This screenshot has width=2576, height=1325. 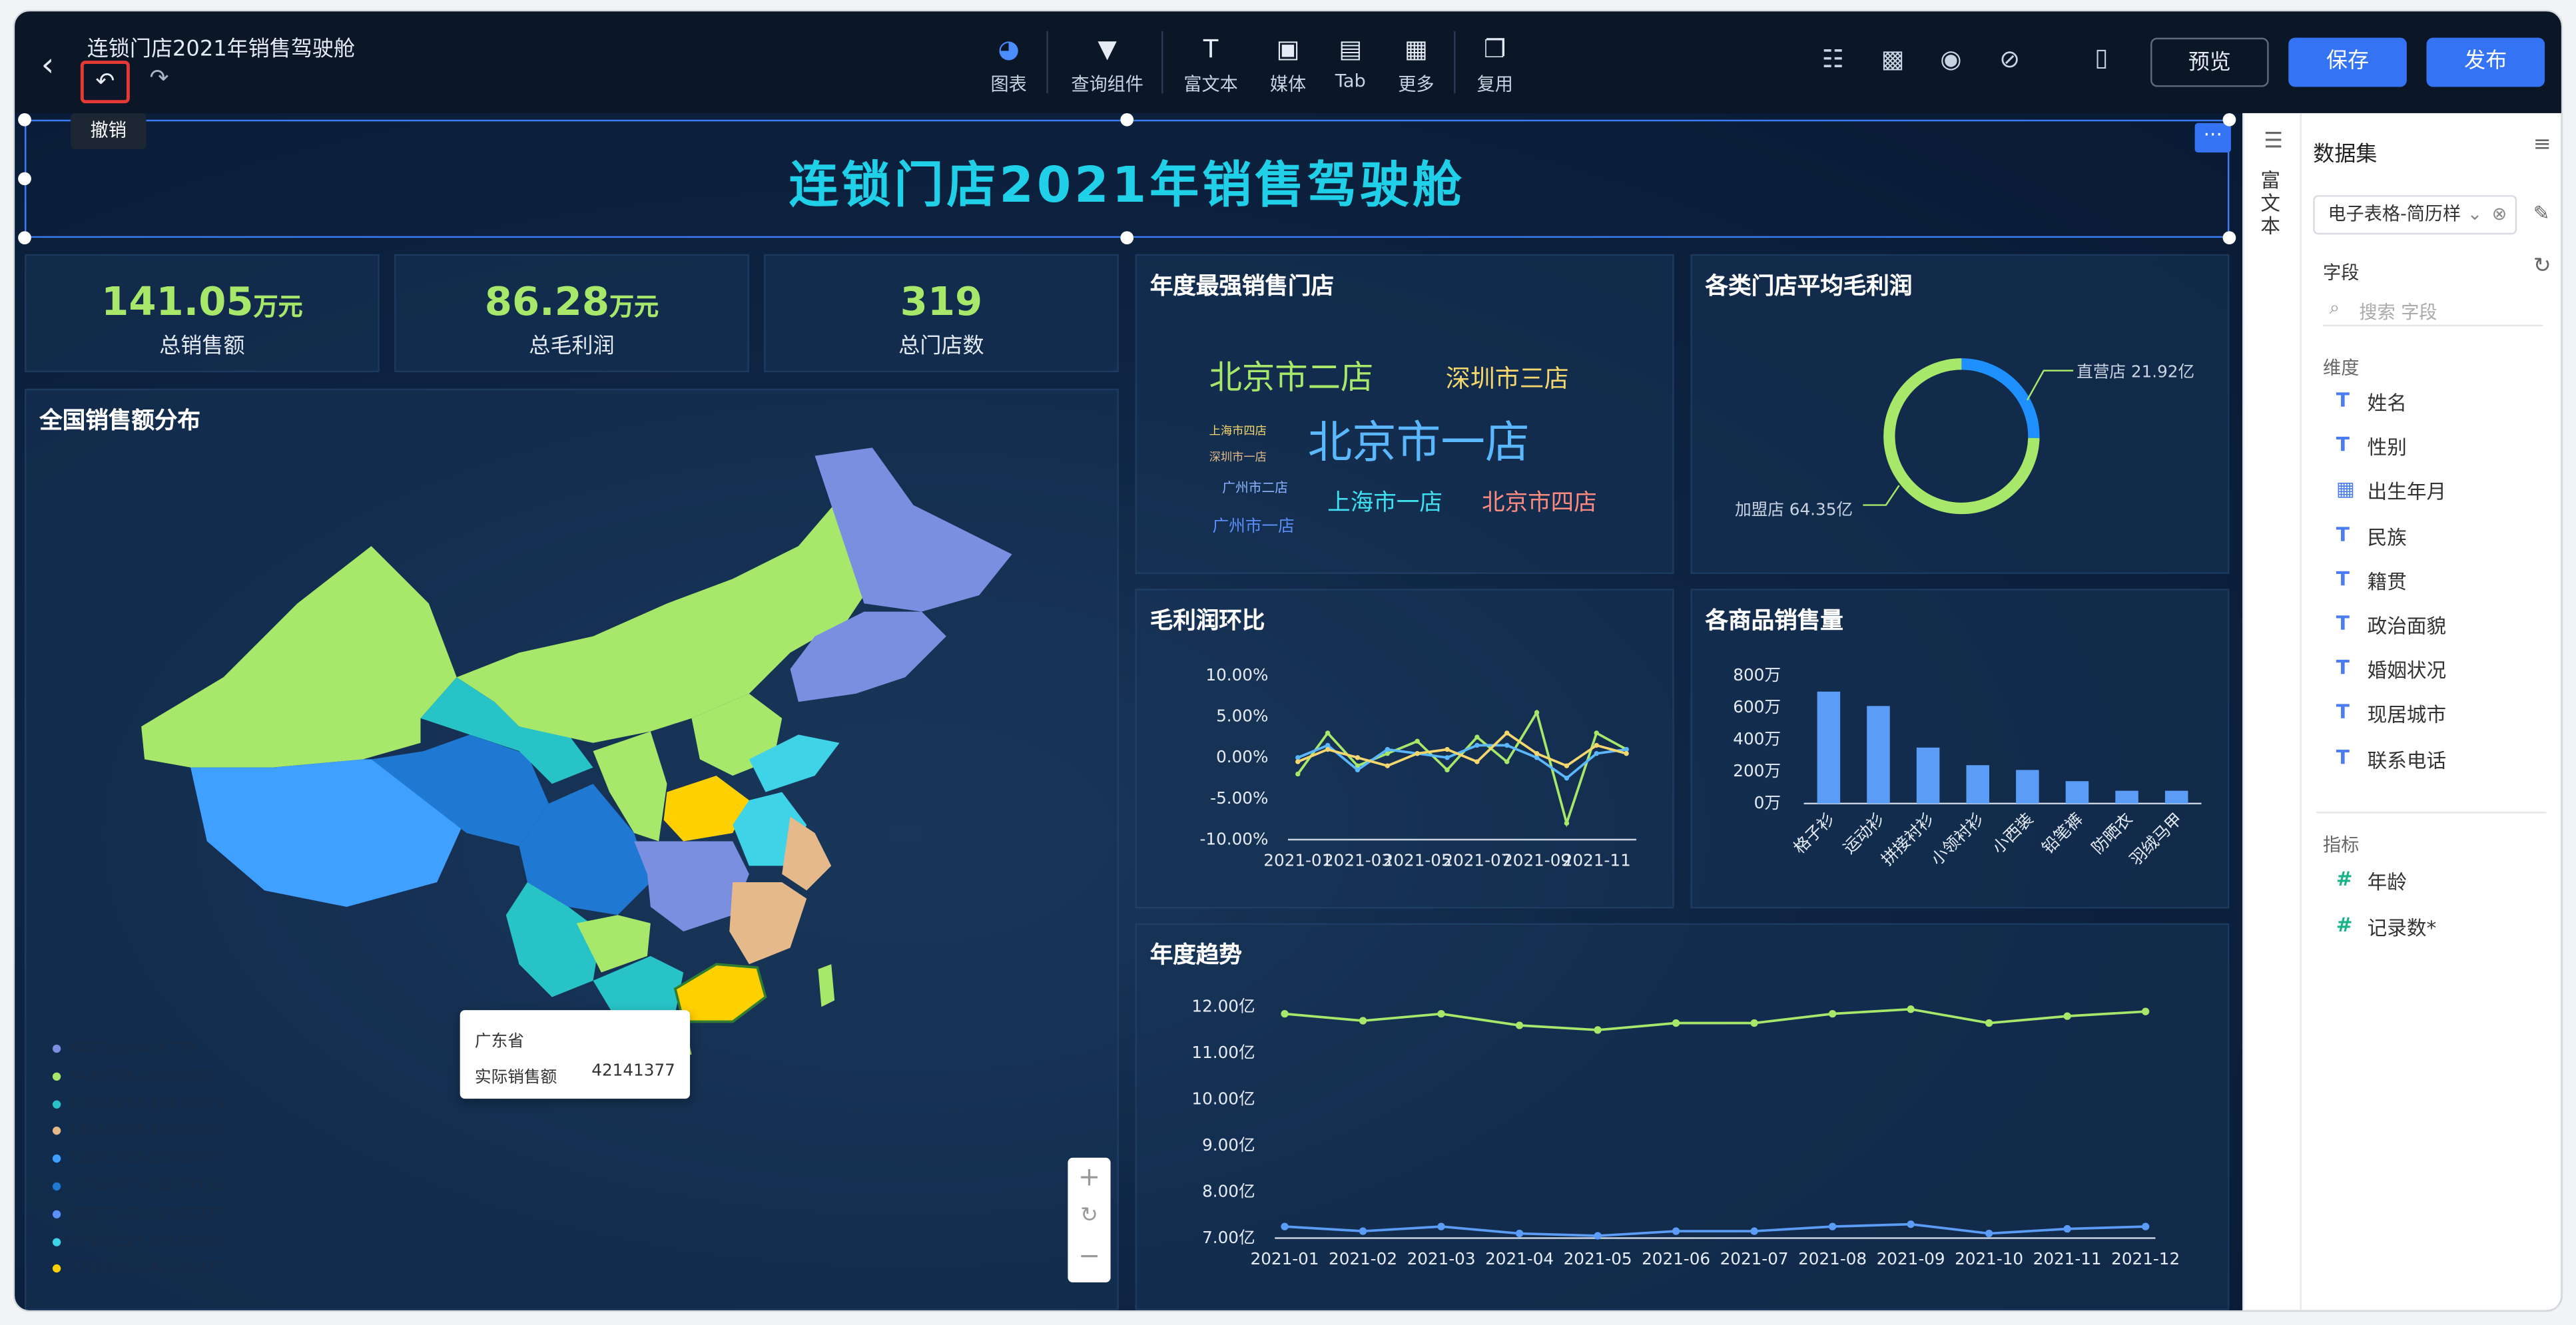 What do you see at coordinates (221, 50) in the screenshot?
I see `dashboard-name: 连锁门店2021年销售驾驶舱` at bounding box center [221, 50].